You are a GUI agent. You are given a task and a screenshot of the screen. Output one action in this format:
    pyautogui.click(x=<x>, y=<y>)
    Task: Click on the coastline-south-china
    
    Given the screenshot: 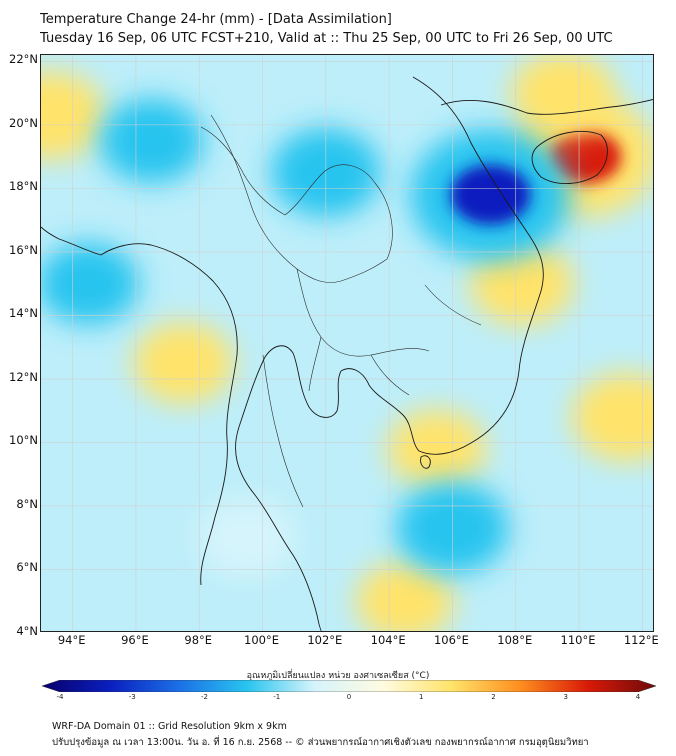 What is the action you would take?
    pyautogui.click(x=546, y=107)
    